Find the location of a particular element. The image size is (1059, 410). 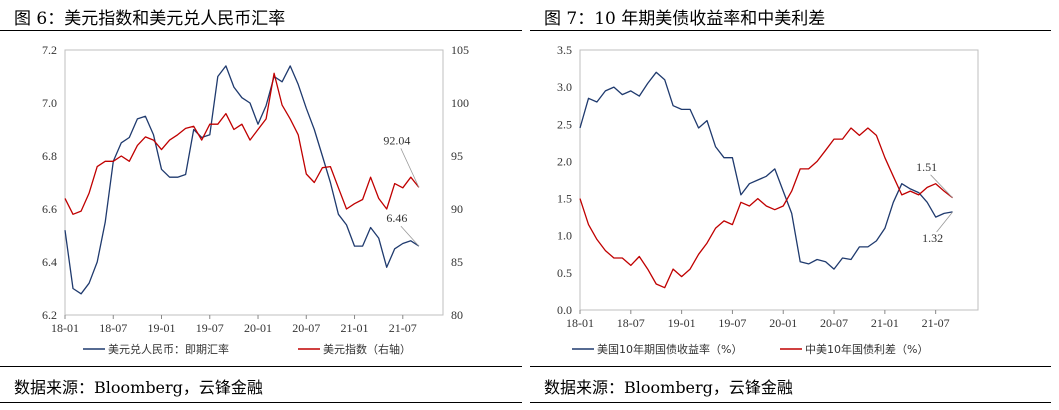

left-chart-series-2-leader-line is located at coordinates (410, 168).